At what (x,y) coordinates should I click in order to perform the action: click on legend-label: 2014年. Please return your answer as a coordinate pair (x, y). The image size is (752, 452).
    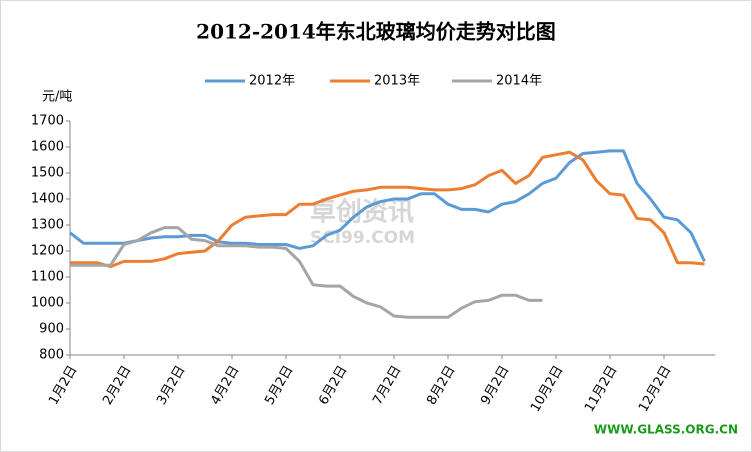
    Looking at the image, I should click on (519, 81).